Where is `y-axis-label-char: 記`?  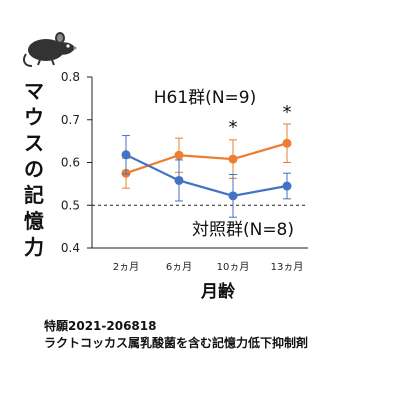 y-axis-label-char: 記 is located at coordinates (34, 195).